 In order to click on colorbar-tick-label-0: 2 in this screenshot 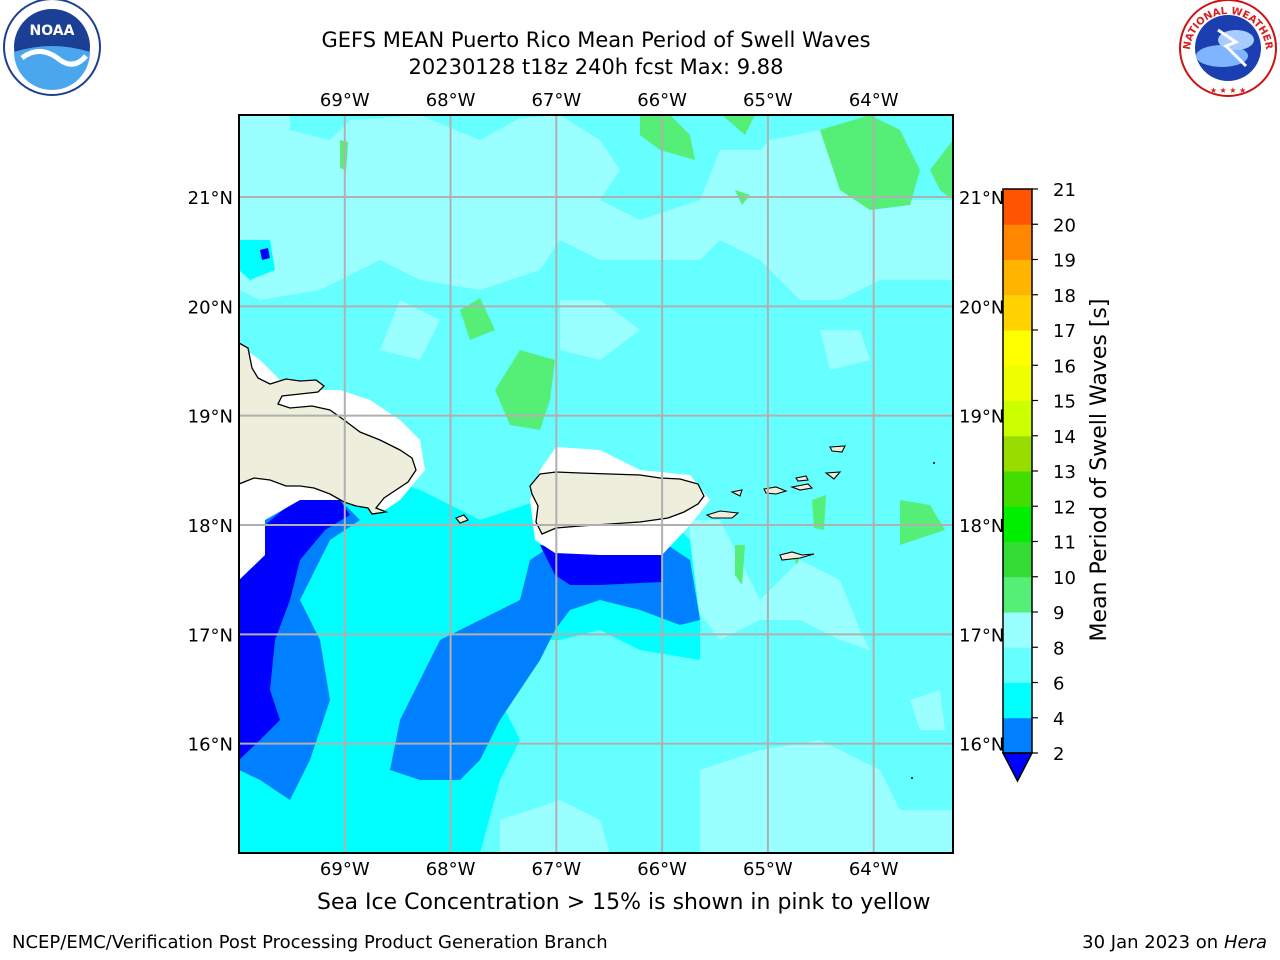, I will do `click(1058, 754)`.